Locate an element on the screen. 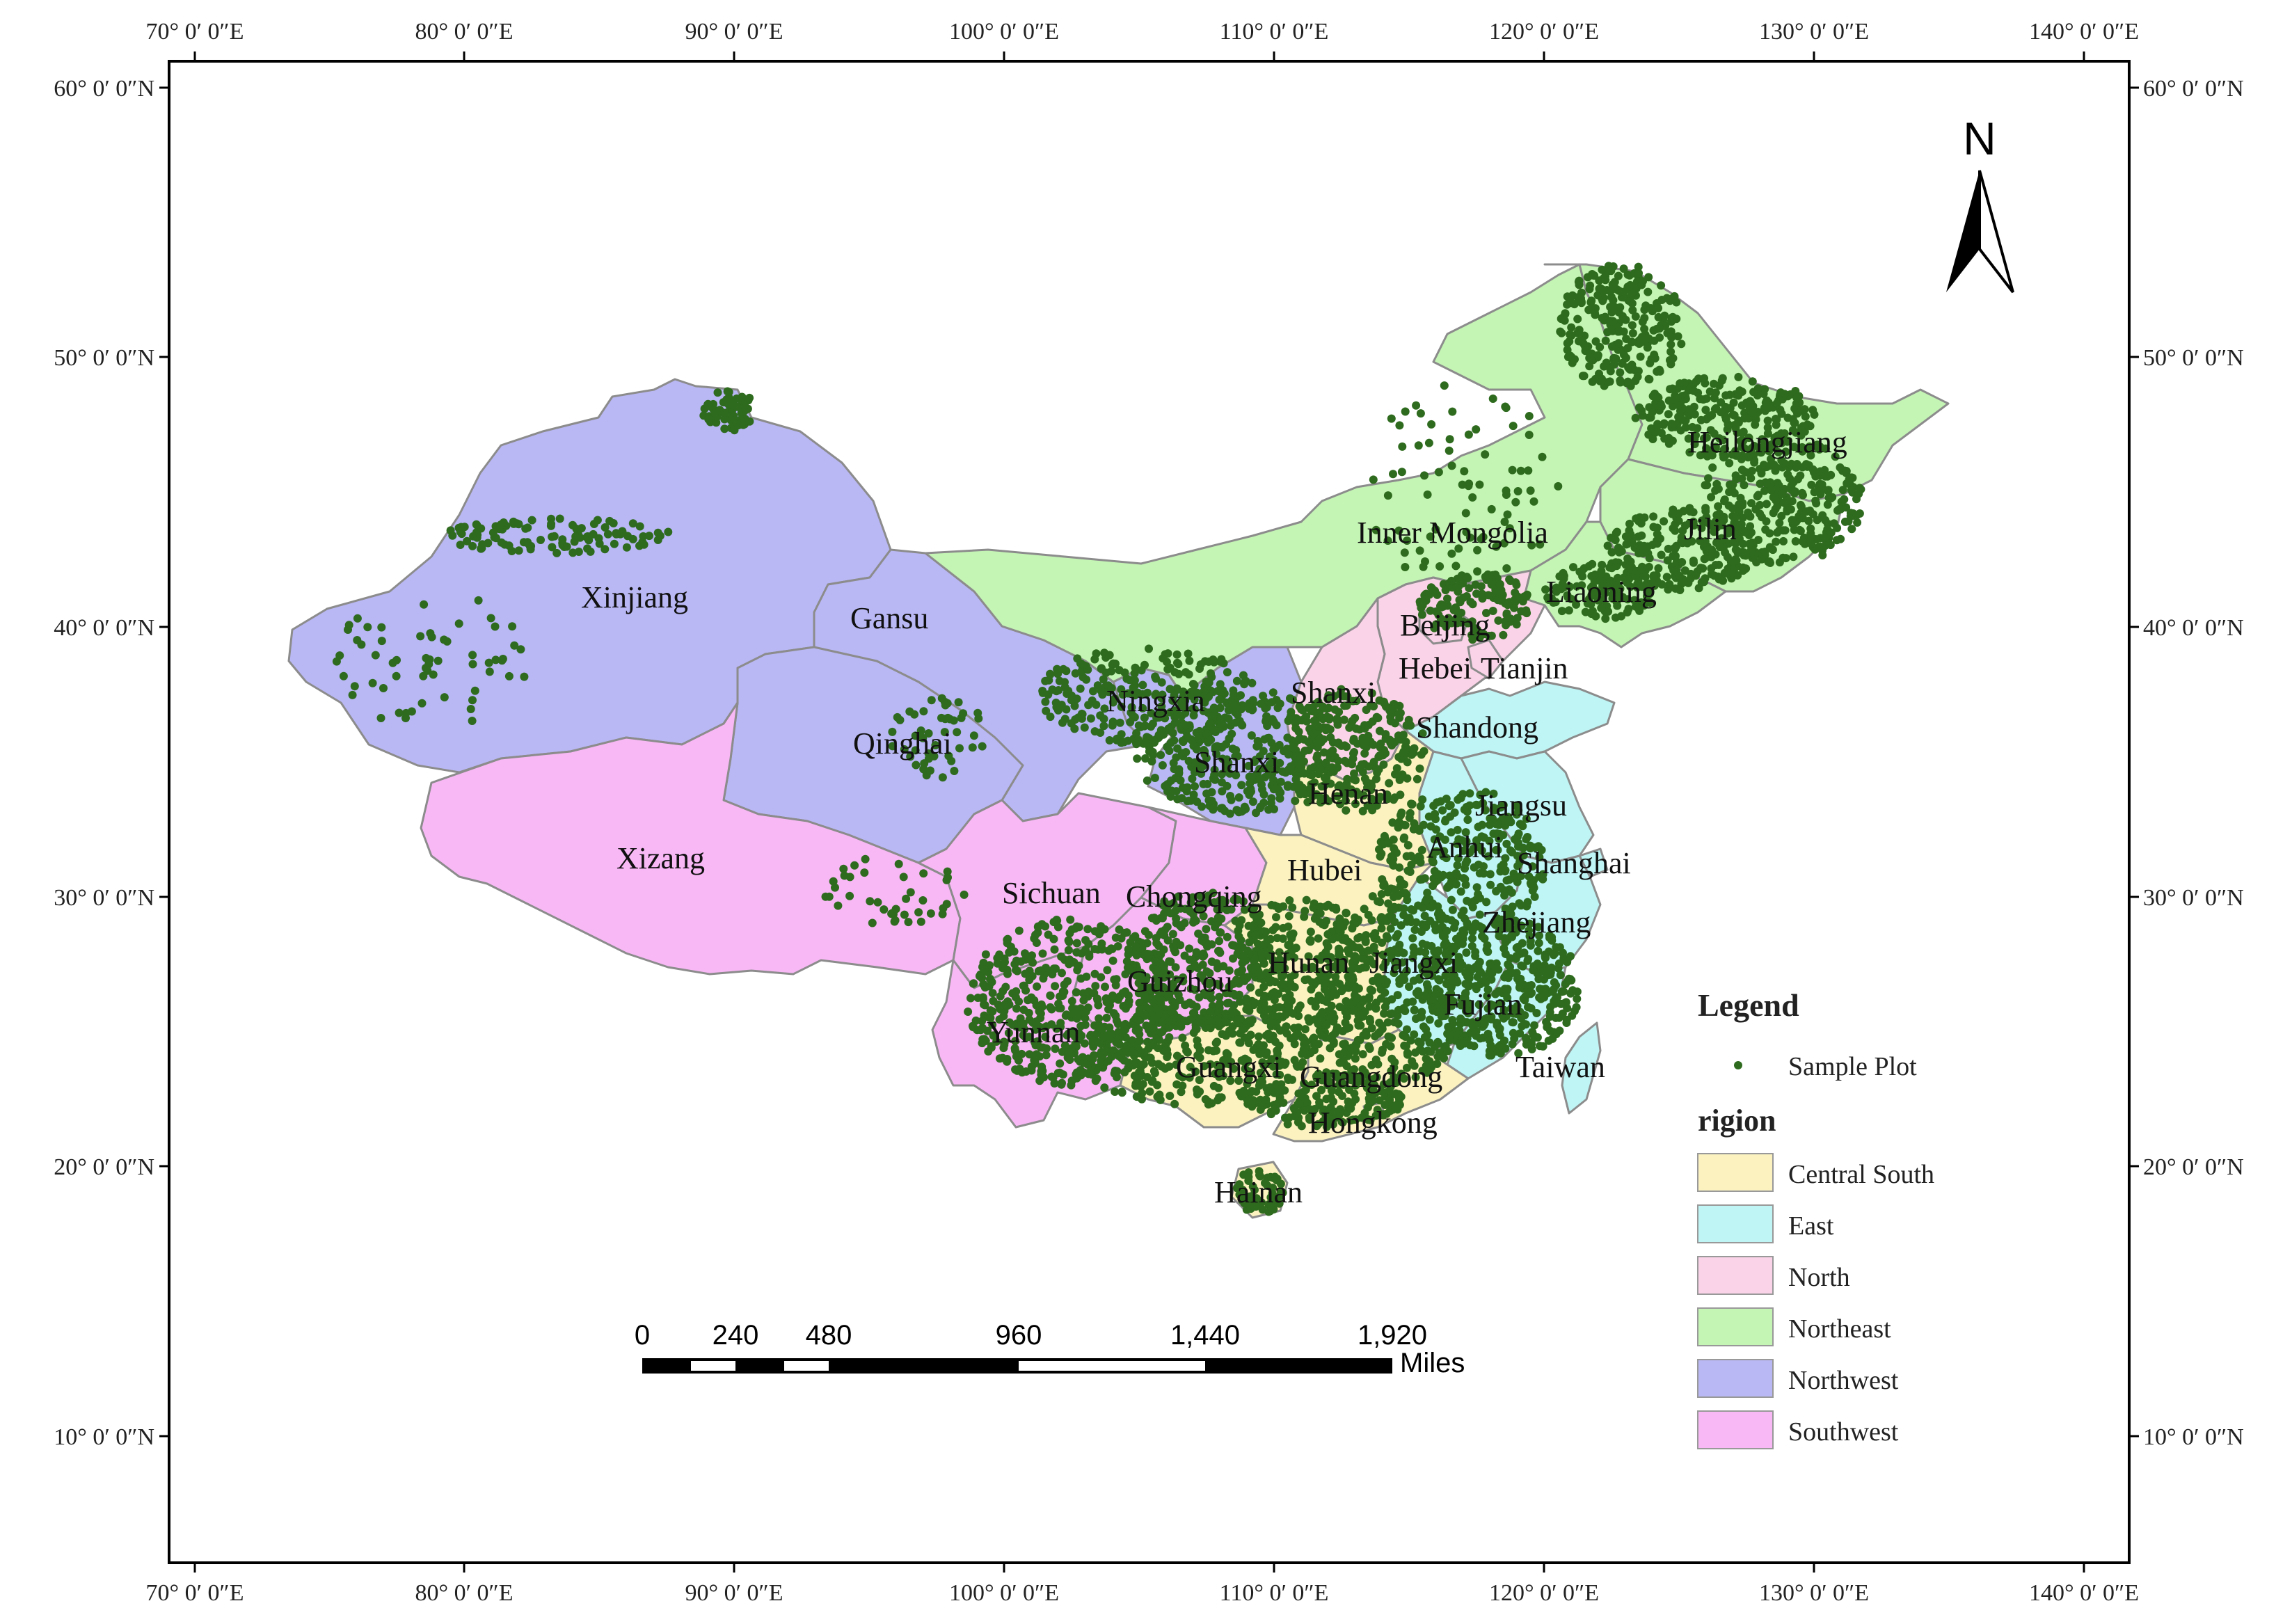 This screenshot has height=1624, width=2292. lon-label-bottom: 100° 0′ 0″E is located at coordinates (1004, 1593).